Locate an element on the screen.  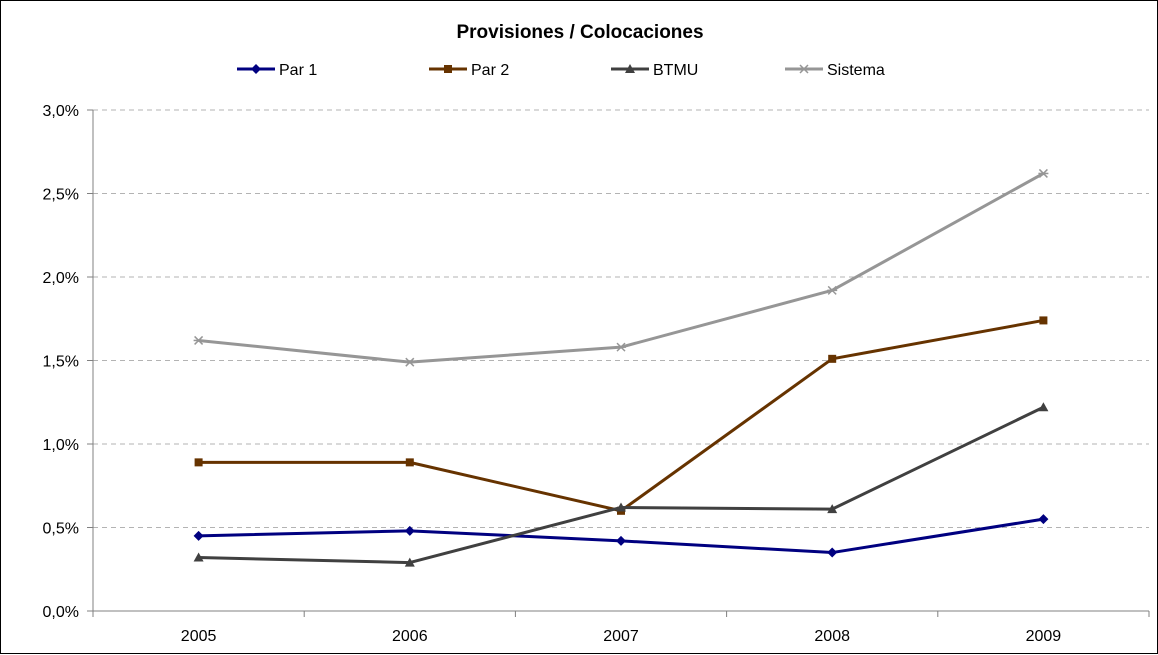
y-tick-label: 1,5% is located at coordinates (61, 362).